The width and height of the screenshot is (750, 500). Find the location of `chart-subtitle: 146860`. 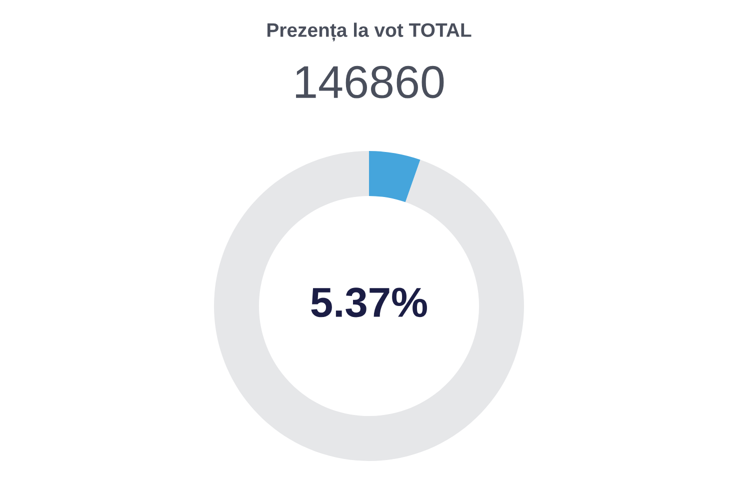

chart-subtitle: 146860 is located at coordinates (370, 82).